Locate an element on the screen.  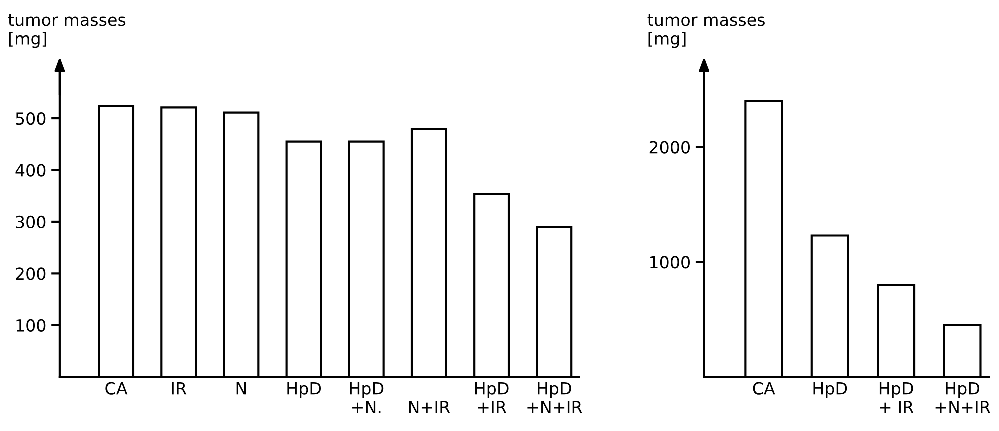
y-tick-label: 200 is located at coordinates (31, 274).